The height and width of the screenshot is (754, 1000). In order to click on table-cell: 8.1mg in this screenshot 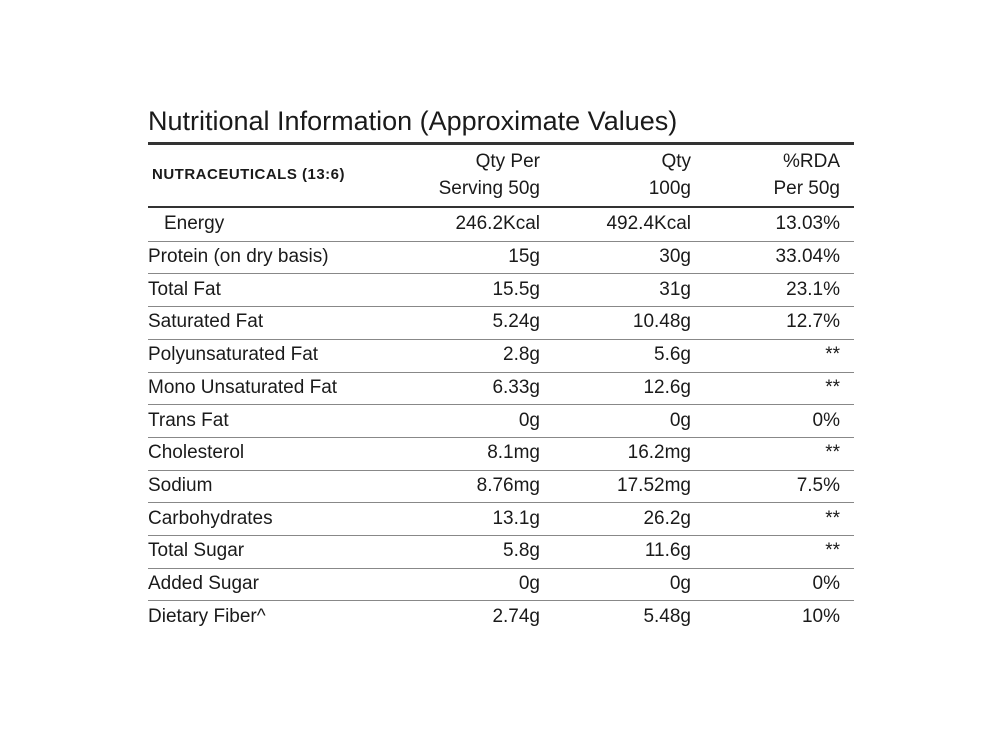, I will do `click(513, 453)`.